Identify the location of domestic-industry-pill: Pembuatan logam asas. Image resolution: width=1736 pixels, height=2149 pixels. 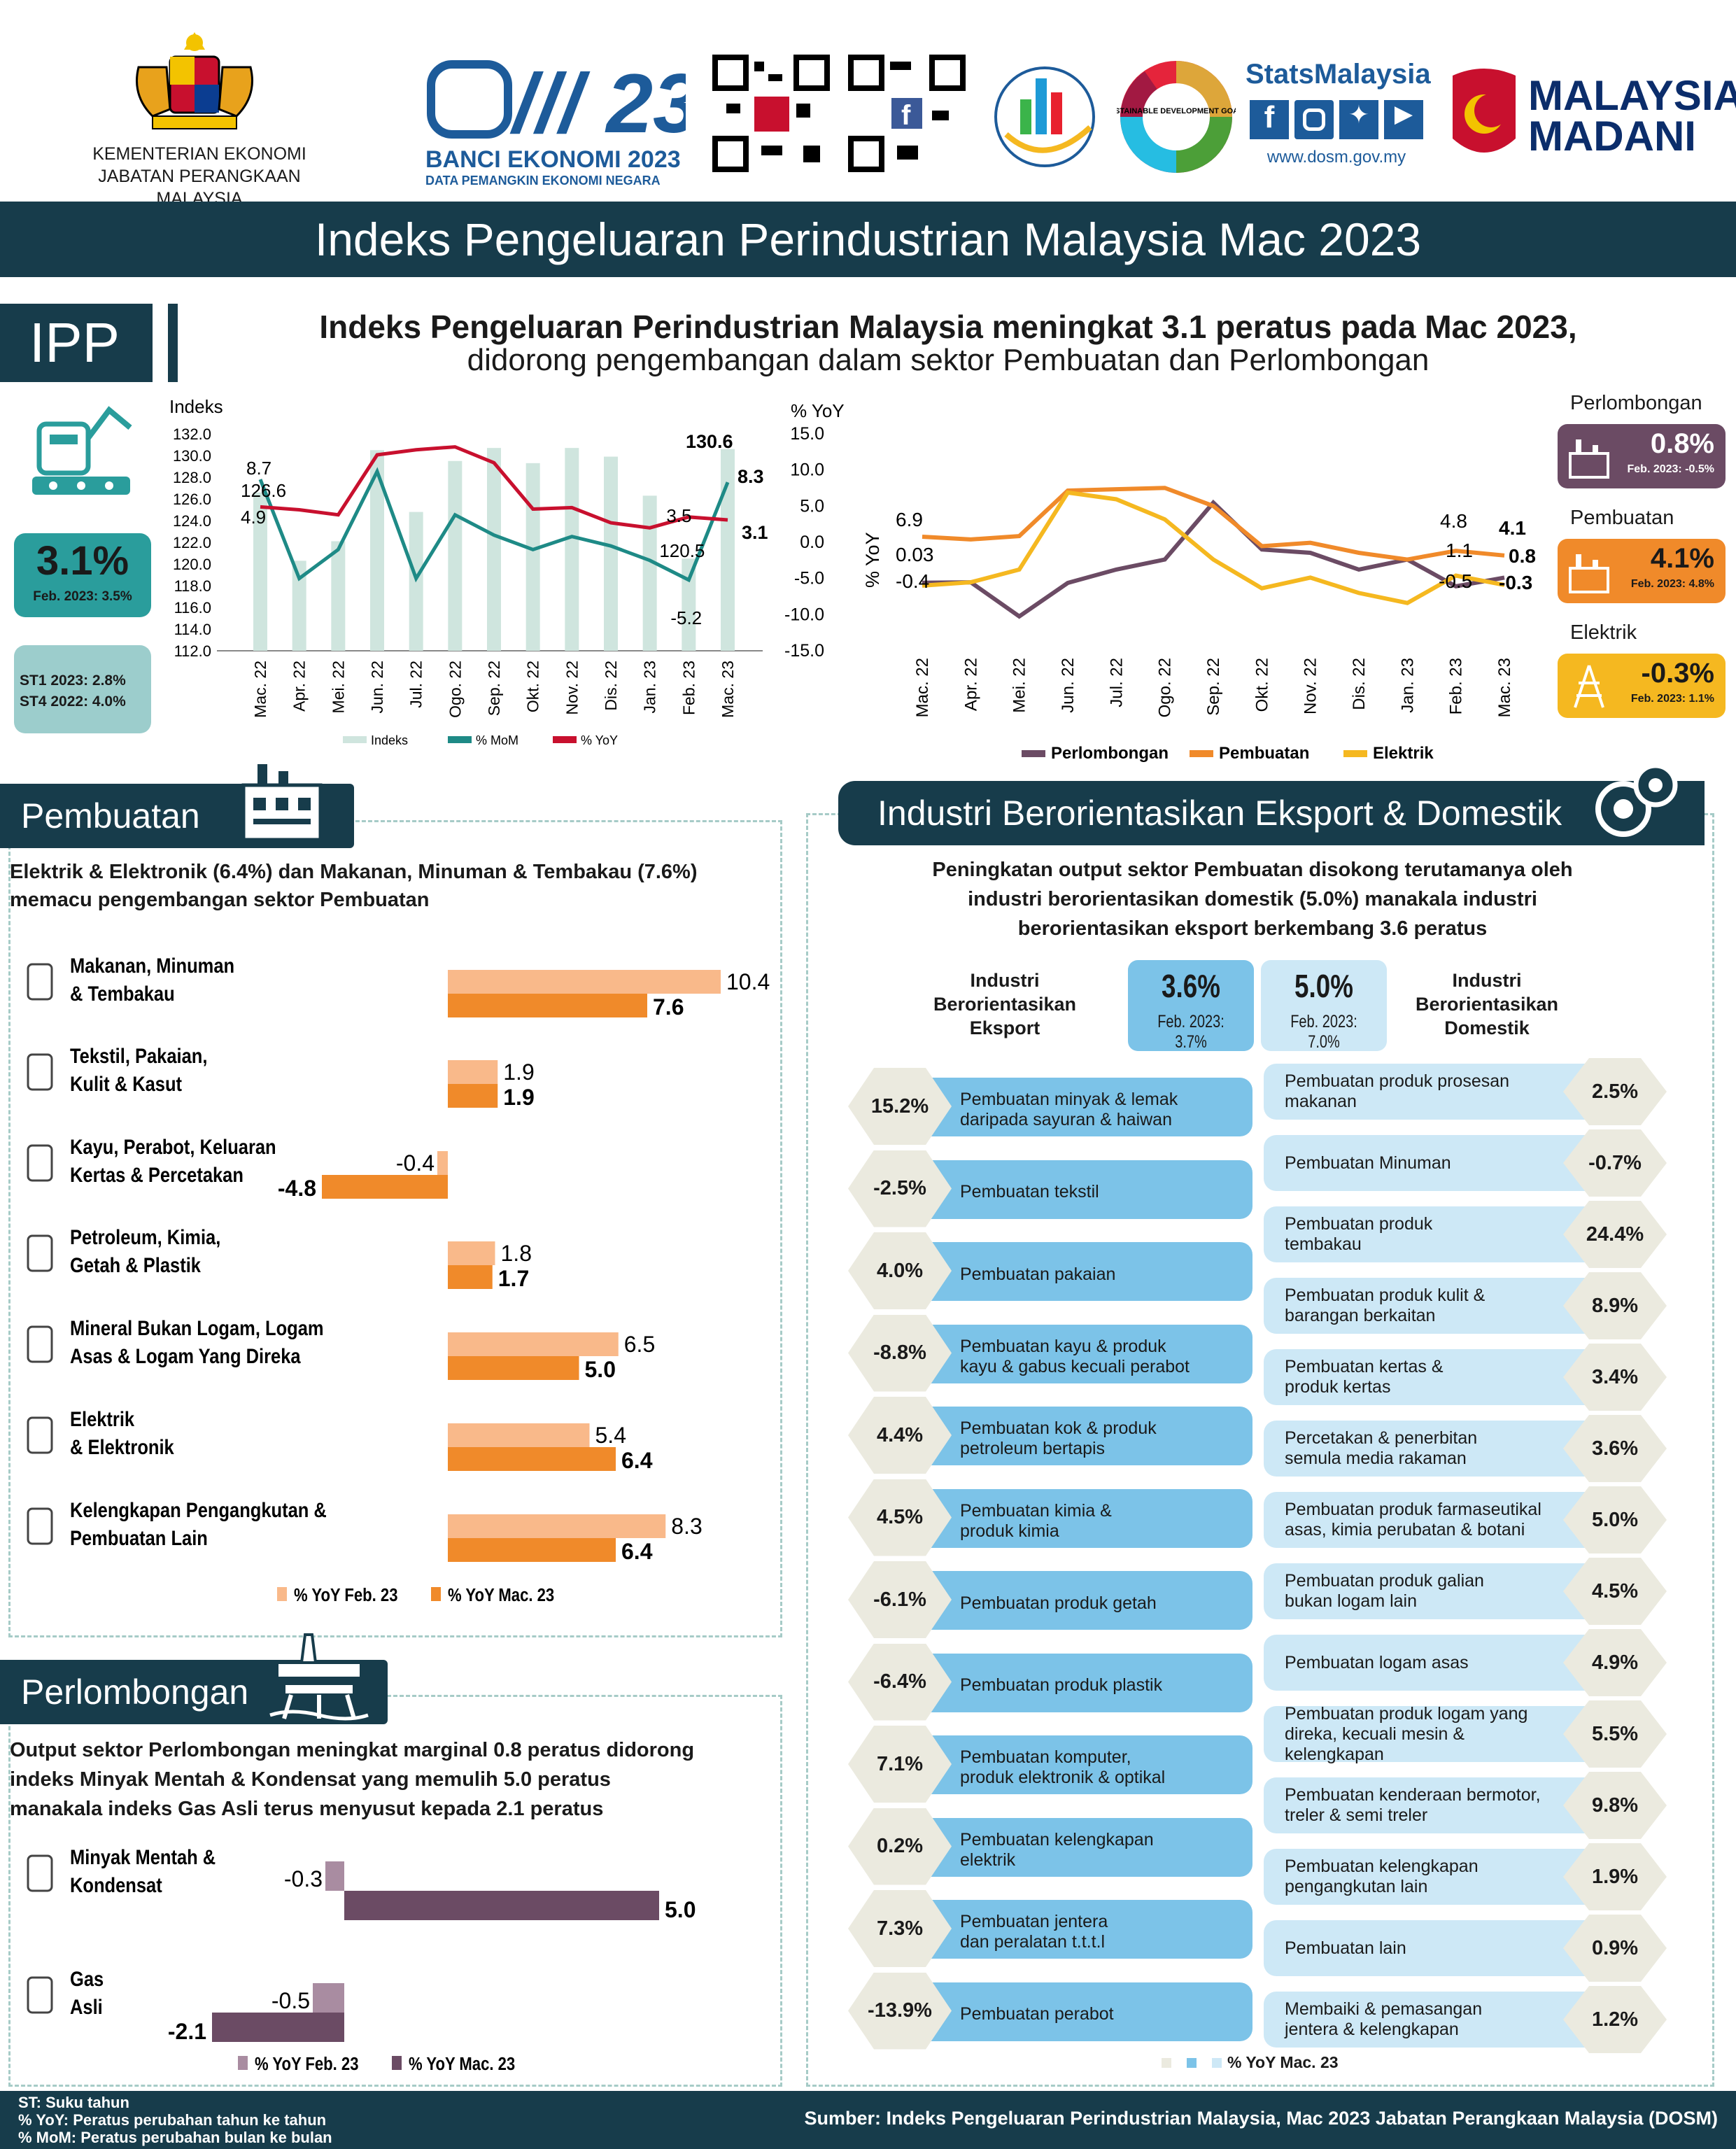
(1432, 1663).